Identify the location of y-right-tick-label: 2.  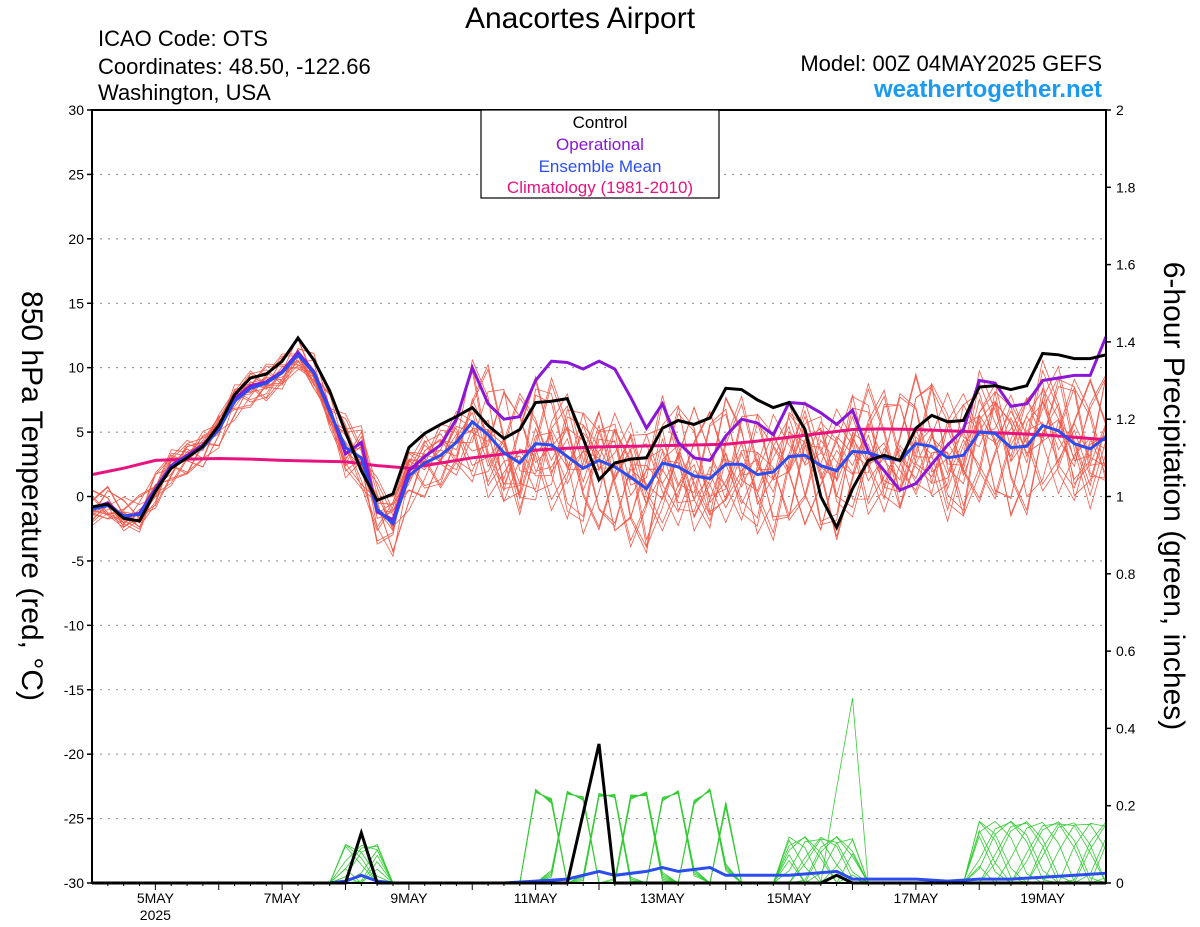
(1120, 110).